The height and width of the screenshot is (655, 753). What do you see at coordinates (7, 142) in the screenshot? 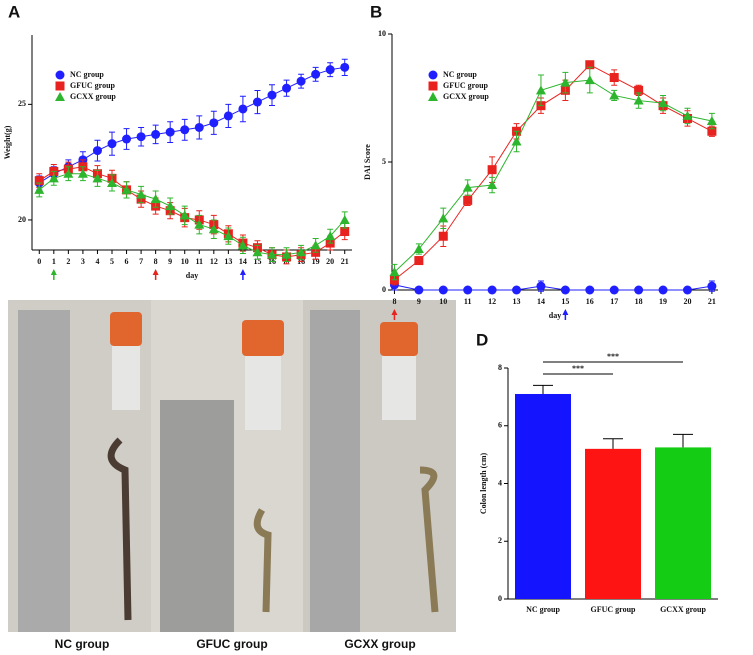
I see `y-axis-label: Weight(g)` at bounding box center [7, 142].